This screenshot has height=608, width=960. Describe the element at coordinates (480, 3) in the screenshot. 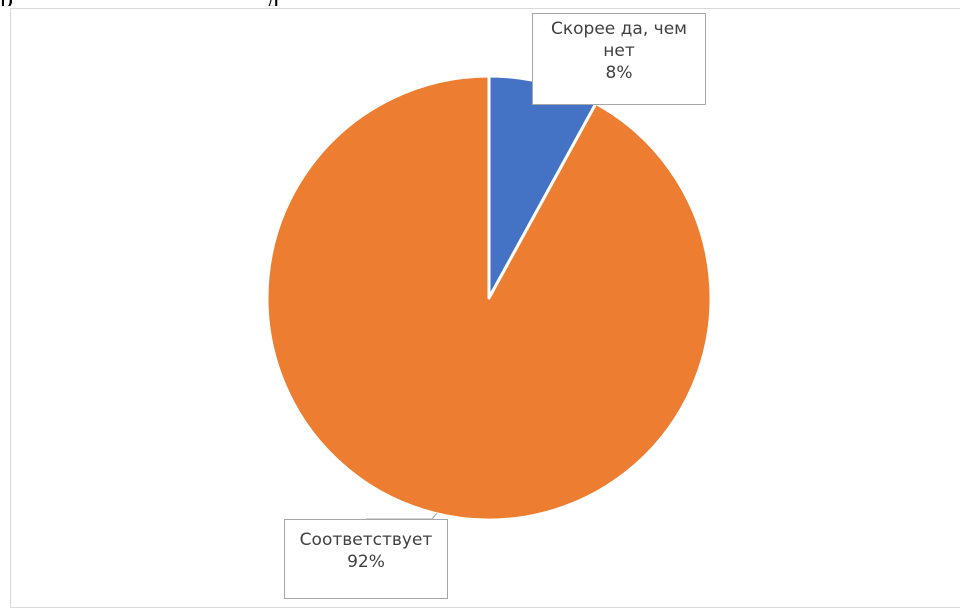

I see `cut-off-text-line: р д` at that location.